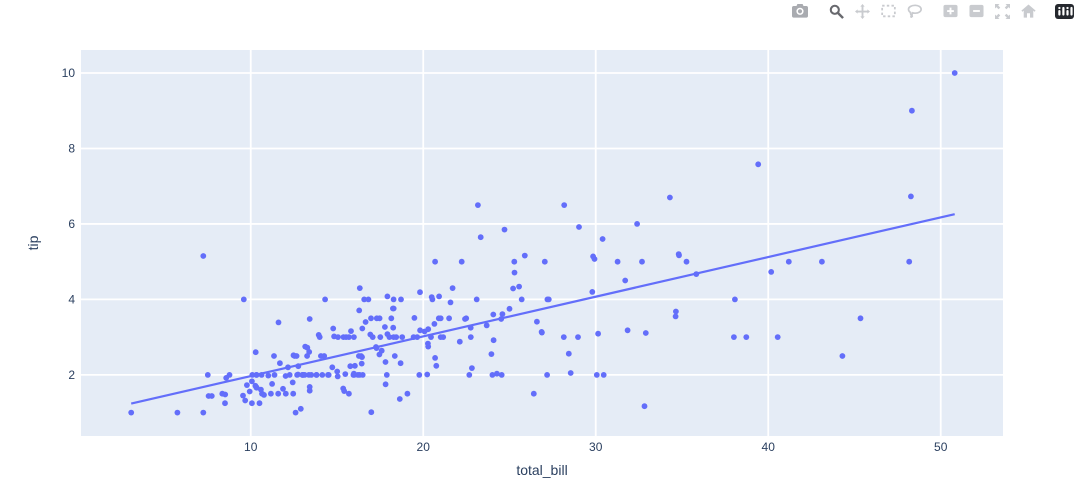 The width and height of the screenshot is (1080, 502). I want to click on magnifier-icon, so click(836, 11).